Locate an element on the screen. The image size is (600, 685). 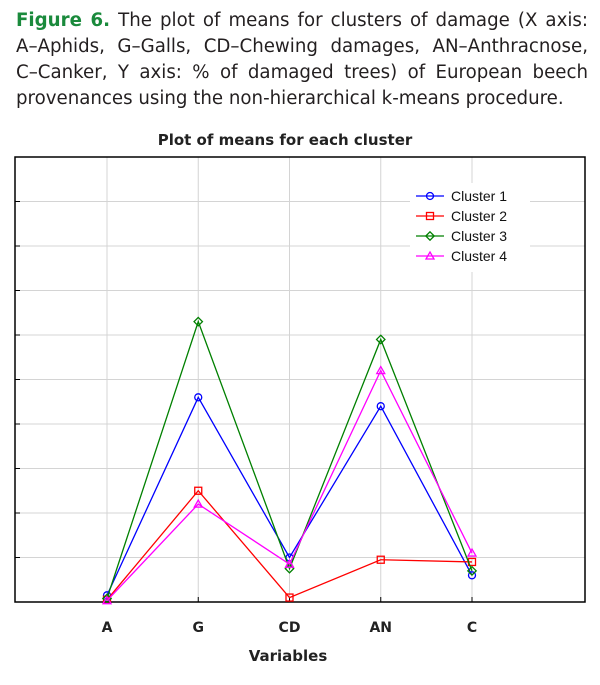
x-tick-label: CD is located at coordinates (290, 628).